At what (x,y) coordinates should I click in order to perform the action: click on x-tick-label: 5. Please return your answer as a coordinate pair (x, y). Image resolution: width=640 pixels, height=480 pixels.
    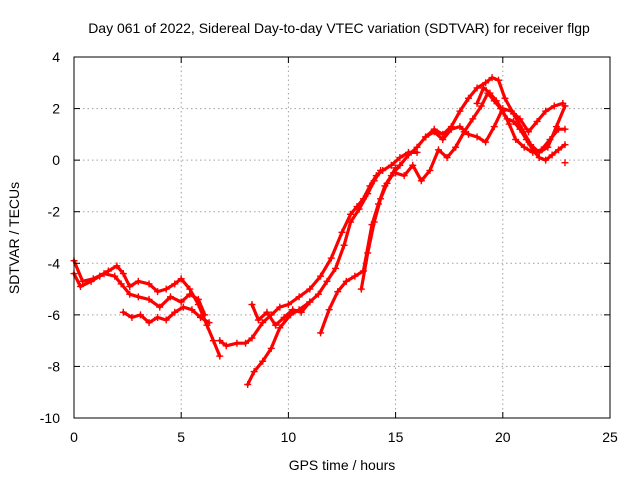
    Looking at the image, I should click on (181, 437).